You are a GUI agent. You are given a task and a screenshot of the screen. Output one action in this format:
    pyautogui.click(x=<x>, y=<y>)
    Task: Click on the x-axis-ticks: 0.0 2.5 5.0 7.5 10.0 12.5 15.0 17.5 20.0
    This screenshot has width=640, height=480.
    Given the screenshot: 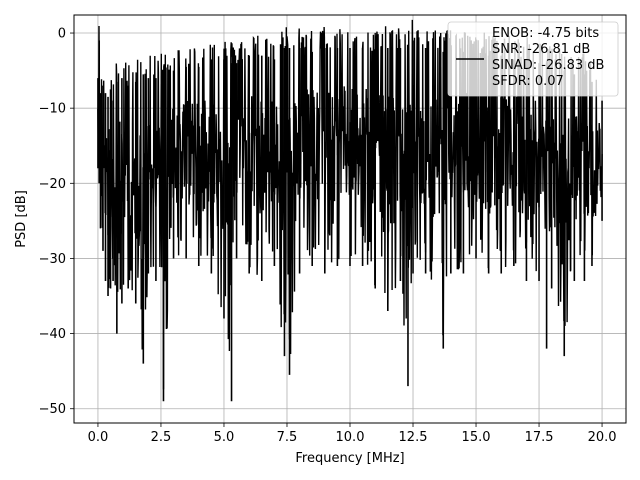 What is the action you would take?
    pyautogui.click(x=352, y=434)
    